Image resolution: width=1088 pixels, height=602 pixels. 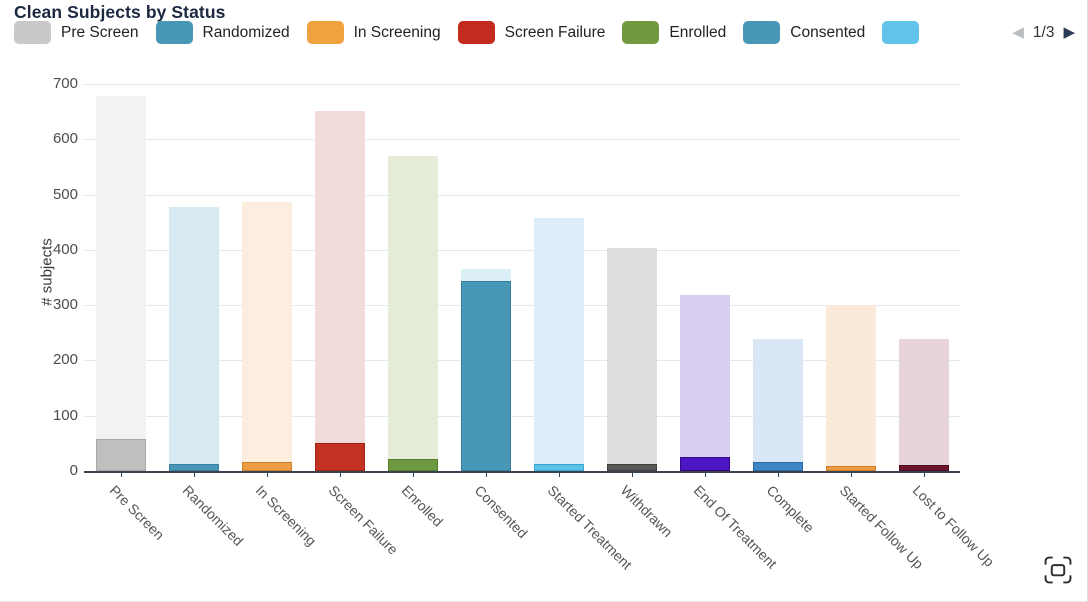 What do you see at coordinates (1069, 32) in the screenshot?
I see `legend-next-icon: ▶` at bounding box center [1069, 32].